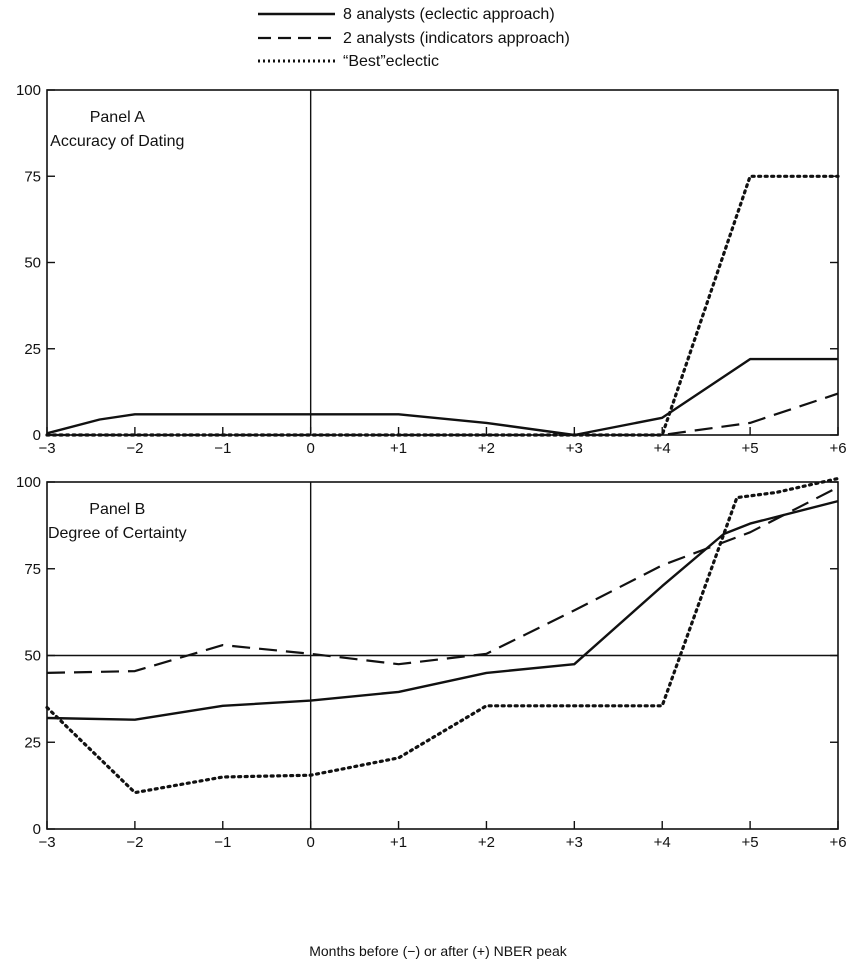 Image resolution: width=846 pixels, height=961 pixels. Describe the element at coordinates (117, 141) in the screenshot. I see `panel-subtitle: Accuracy of Dating` at that location.